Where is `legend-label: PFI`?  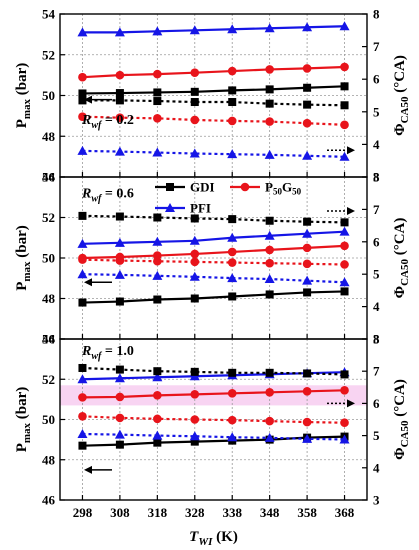
legend-label: PFI is located at coordinates (200, 208).